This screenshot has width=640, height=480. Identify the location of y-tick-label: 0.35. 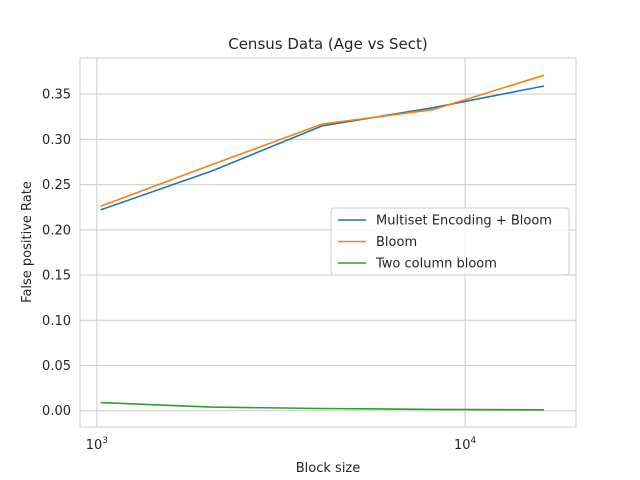
(56, 95).